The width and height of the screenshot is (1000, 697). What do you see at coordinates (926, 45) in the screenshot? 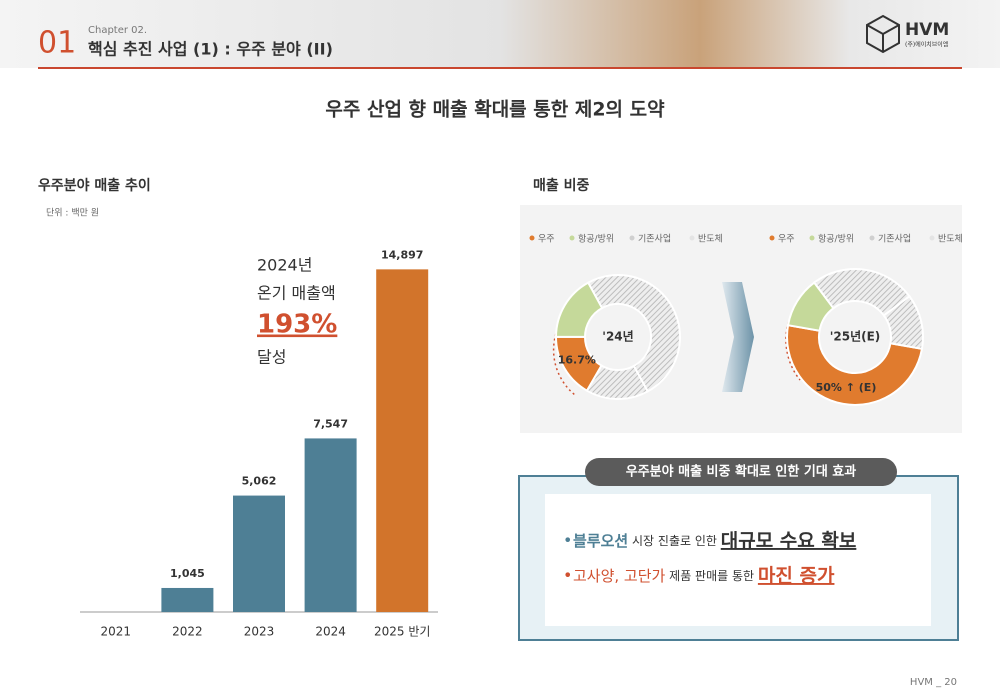
I see `logo-sub: (주)에이치브이엠` at bounding box center [926, 45].